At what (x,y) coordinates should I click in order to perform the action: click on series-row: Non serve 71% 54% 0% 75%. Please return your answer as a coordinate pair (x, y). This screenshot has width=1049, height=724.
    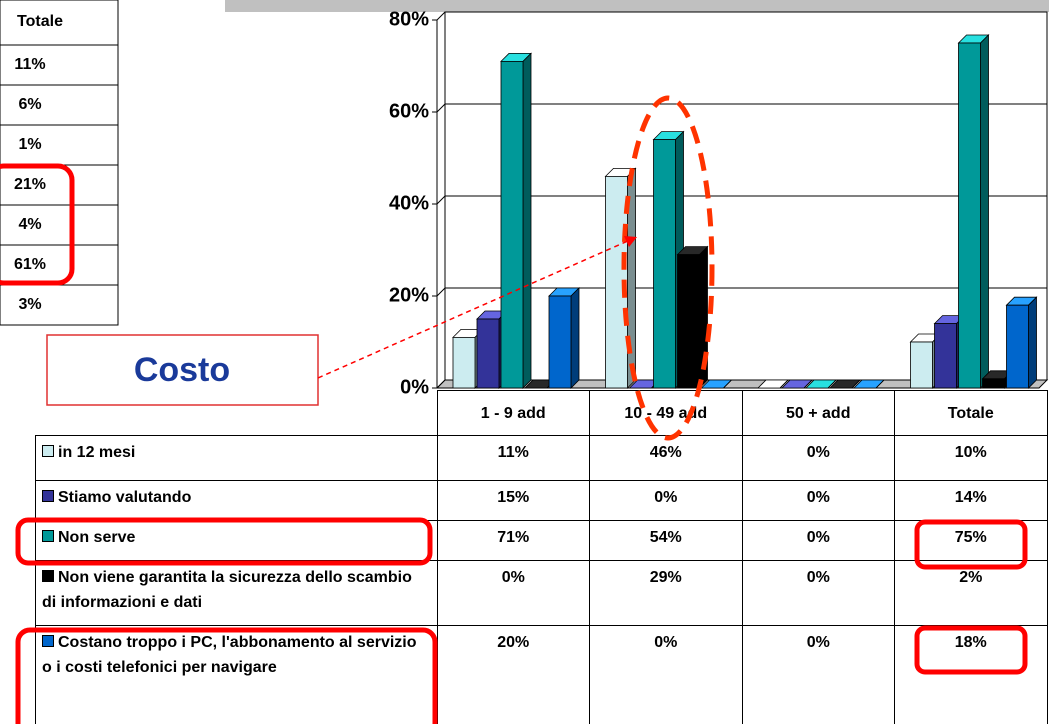
    Looking at the image, I should click on (541, 540).